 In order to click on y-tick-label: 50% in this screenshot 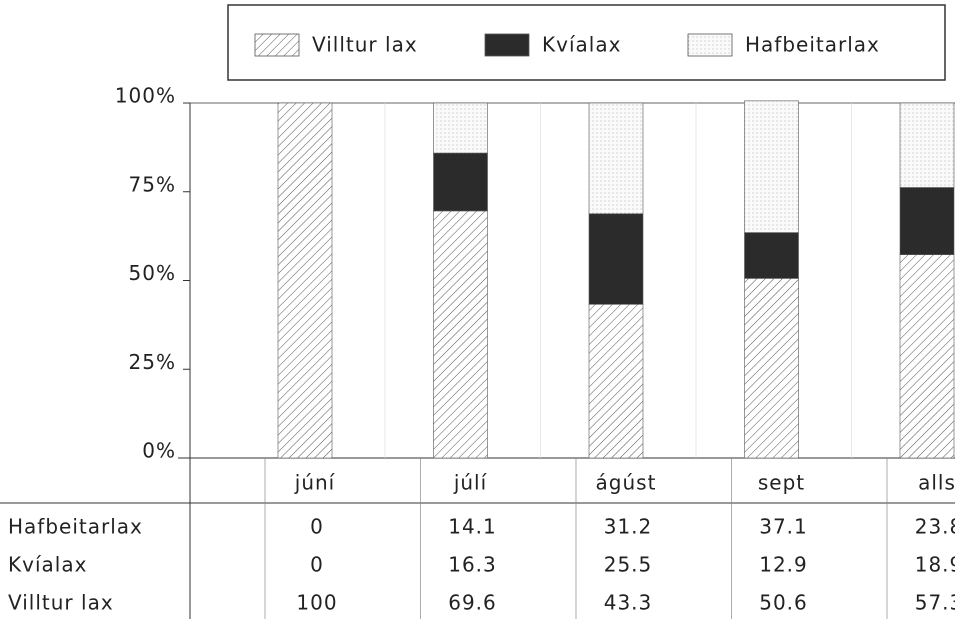, I will do `click(152, 273)`.